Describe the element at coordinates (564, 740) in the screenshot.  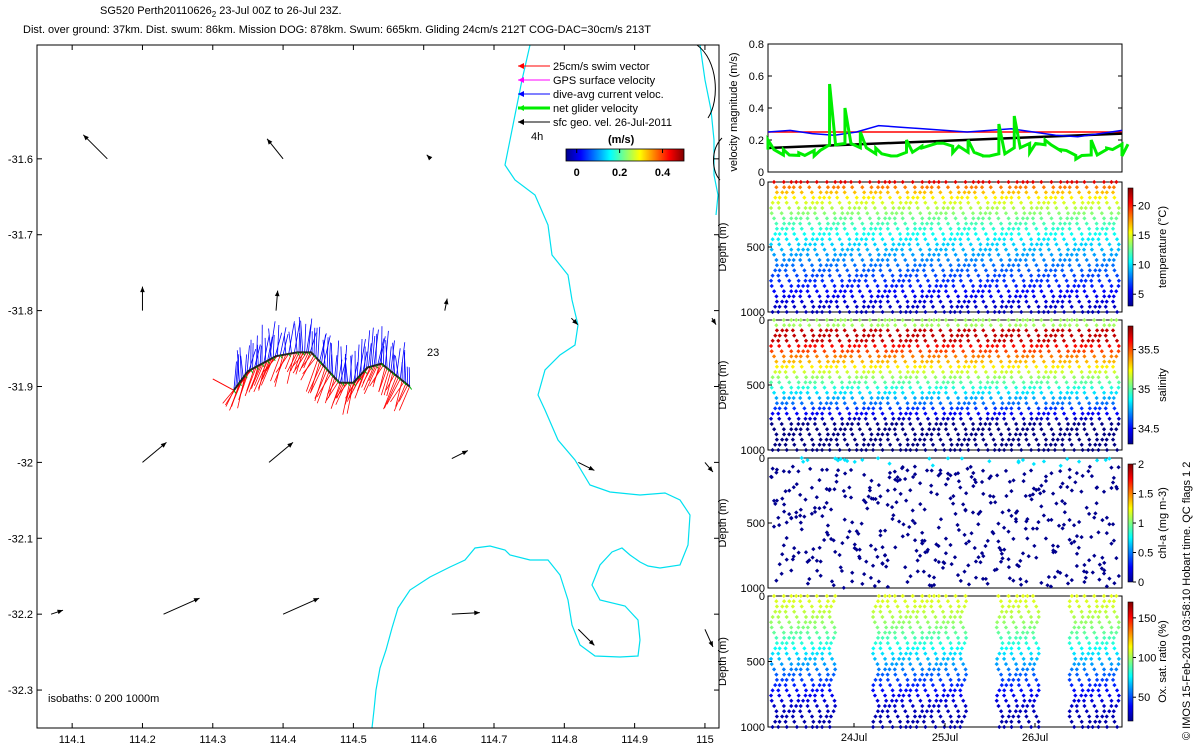
I see `x-tick-label: 114.8` at that location.